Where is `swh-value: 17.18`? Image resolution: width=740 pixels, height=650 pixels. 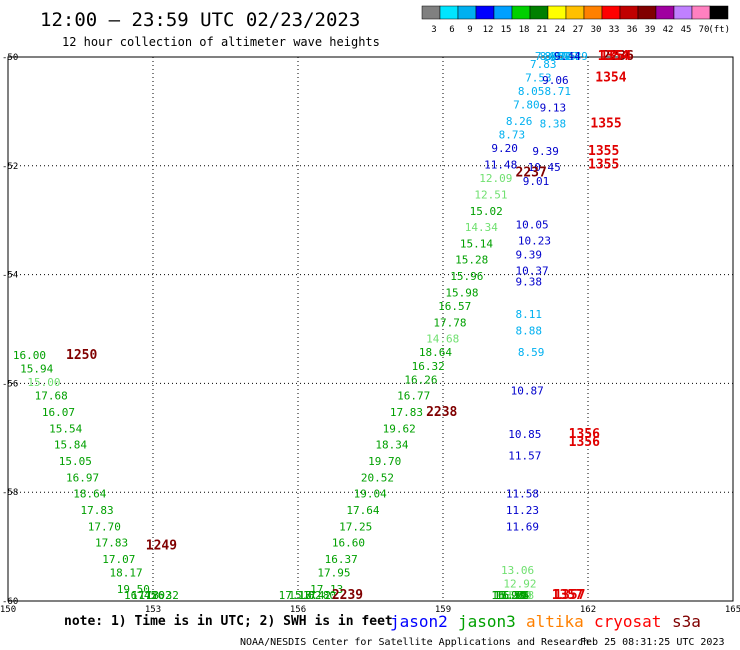
swh-value: 17.18 is located at coordinates (295, 595).